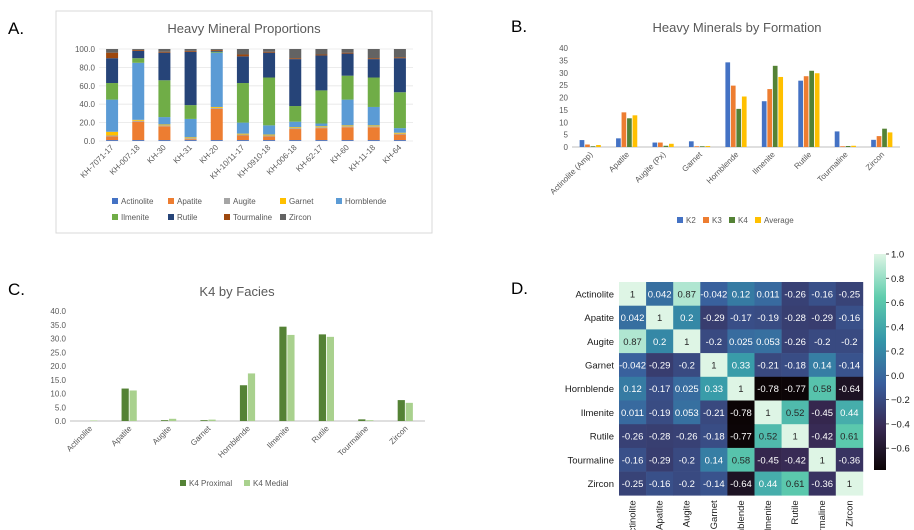 The width and height of the screenshot is (914, 530). I want to click on chart-a-legend-label: Garnet, so click(301, 201).